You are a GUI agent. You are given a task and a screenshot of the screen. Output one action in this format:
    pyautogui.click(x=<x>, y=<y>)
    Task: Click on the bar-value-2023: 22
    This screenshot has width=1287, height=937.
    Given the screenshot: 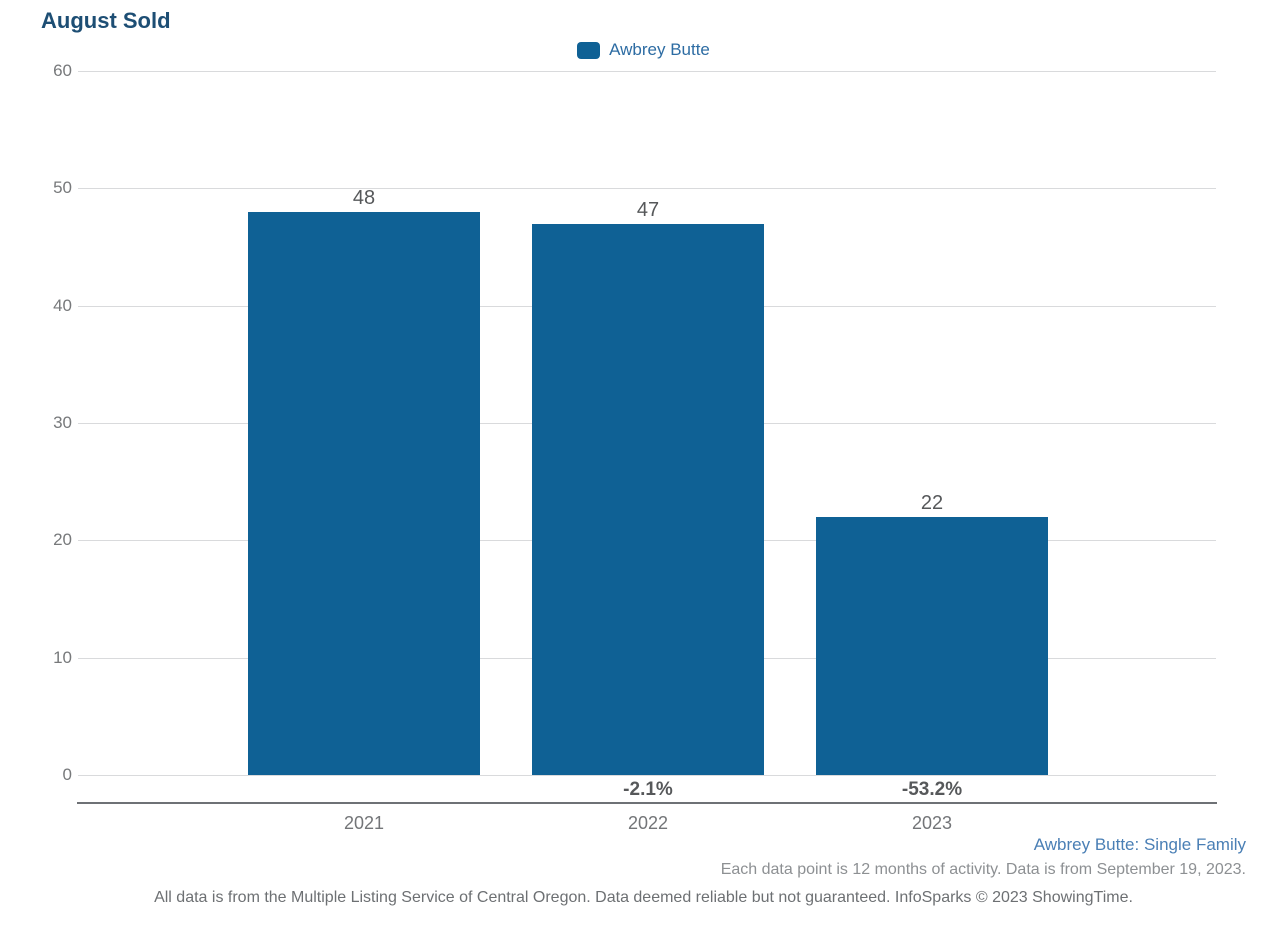 What is the action you would take?
    pyautogui.click(x=932, y=503)
    